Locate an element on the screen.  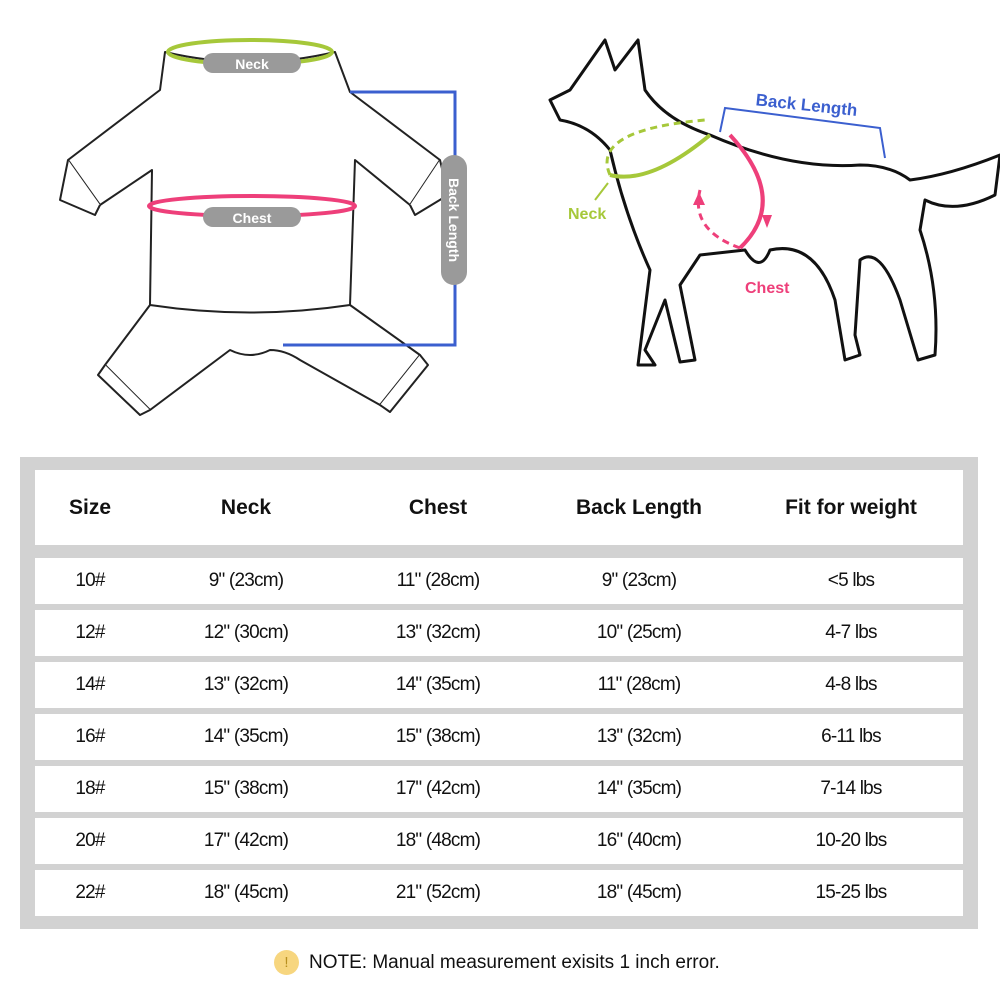
cell-chest: 17" (42cm) is located at coordinates (438, 788).